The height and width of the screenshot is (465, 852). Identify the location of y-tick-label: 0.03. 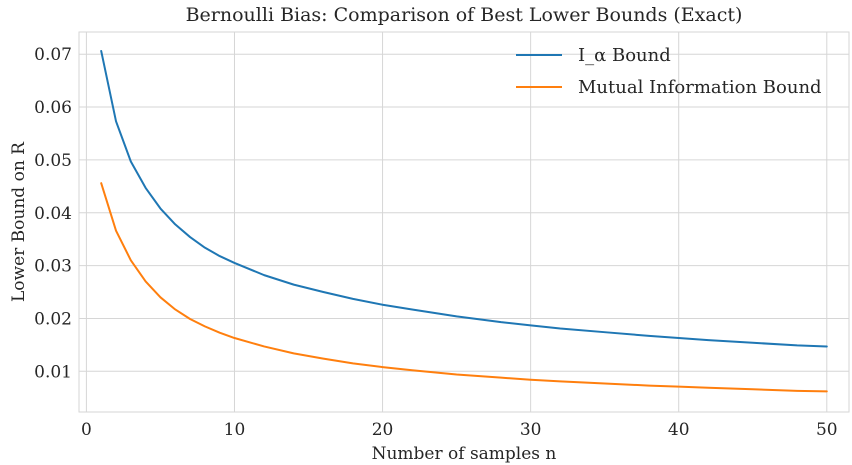
(53, 267).